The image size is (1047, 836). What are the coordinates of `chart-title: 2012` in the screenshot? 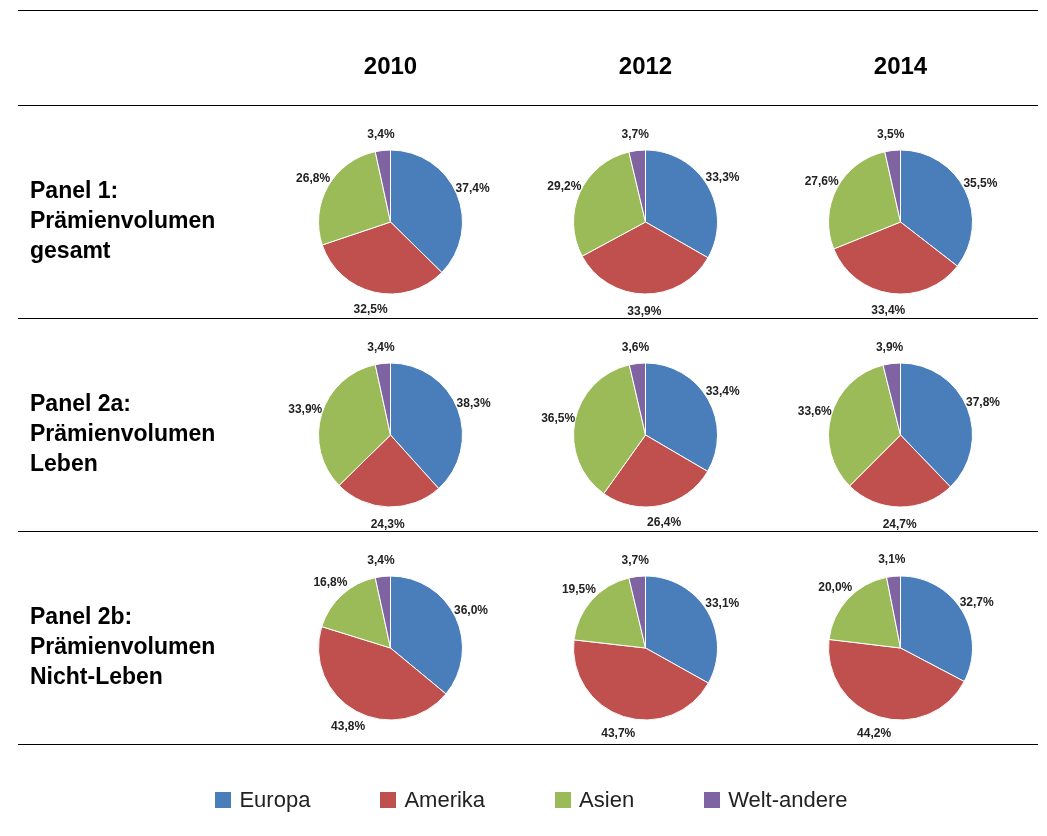 It's located at (645, 65).